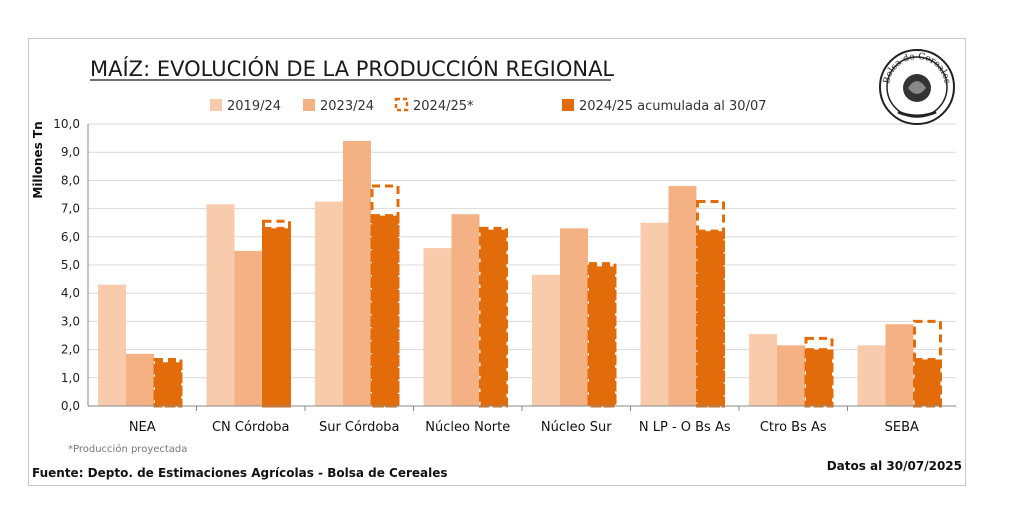  Describe the element at coordinates (894, 466) in the screenshot. I see `date-text: Datos al 30/07/2025` at that location.